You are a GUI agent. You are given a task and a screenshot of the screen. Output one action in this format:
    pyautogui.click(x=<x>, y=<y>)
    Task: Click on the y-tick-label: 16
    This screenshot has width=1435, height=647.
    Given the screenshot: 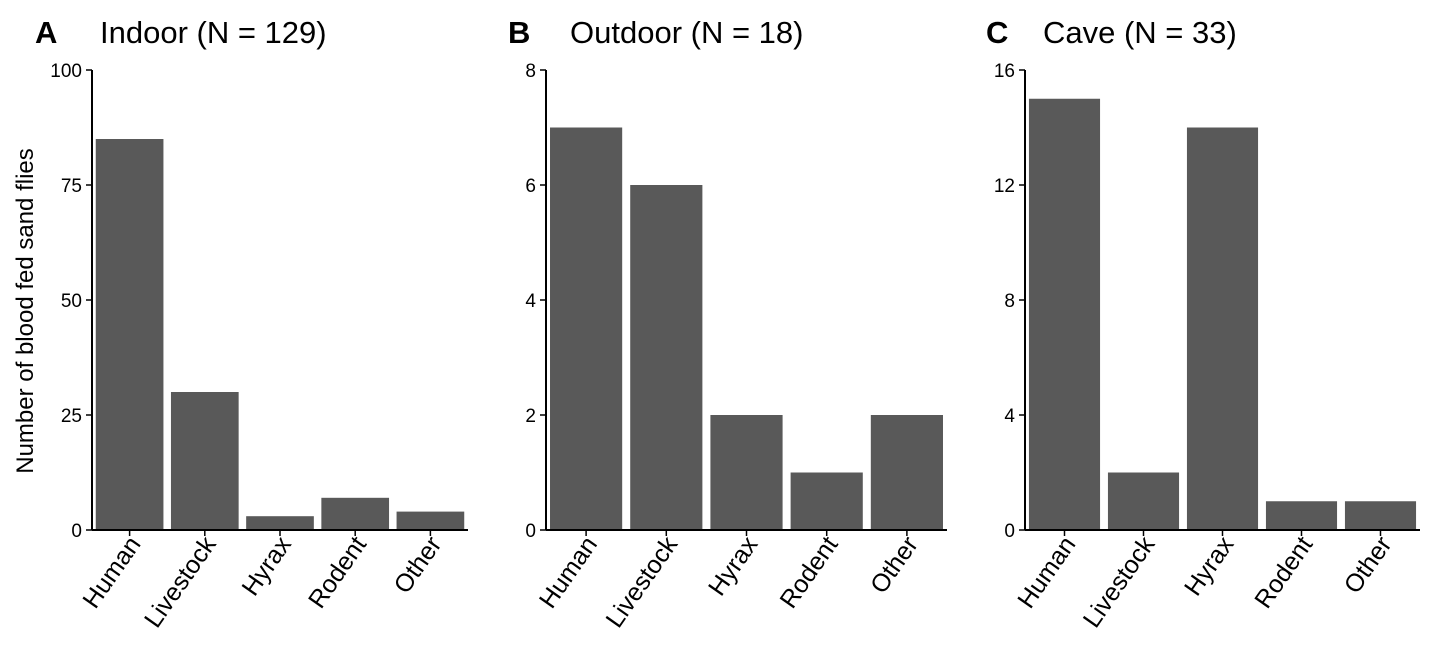 What is the action you would take?
    pyautogui.click(x=1004, y=71)
    